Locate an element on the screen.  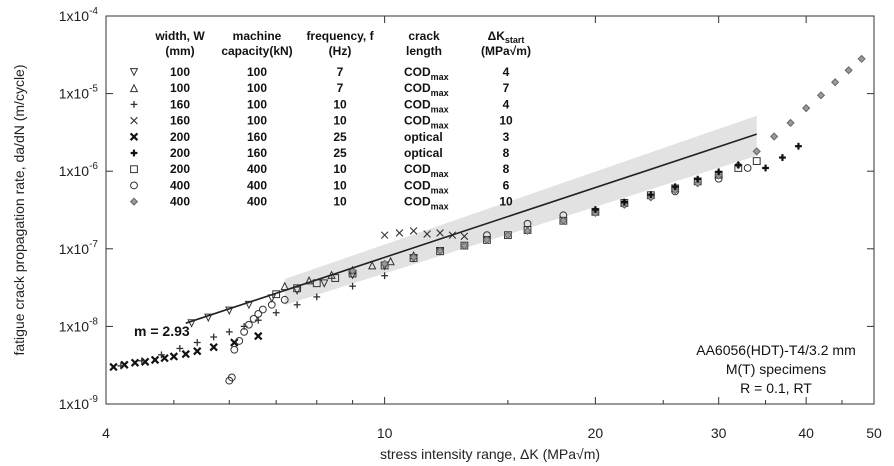
slope-label: m = 2.93 is located at coordinates (162, 331).